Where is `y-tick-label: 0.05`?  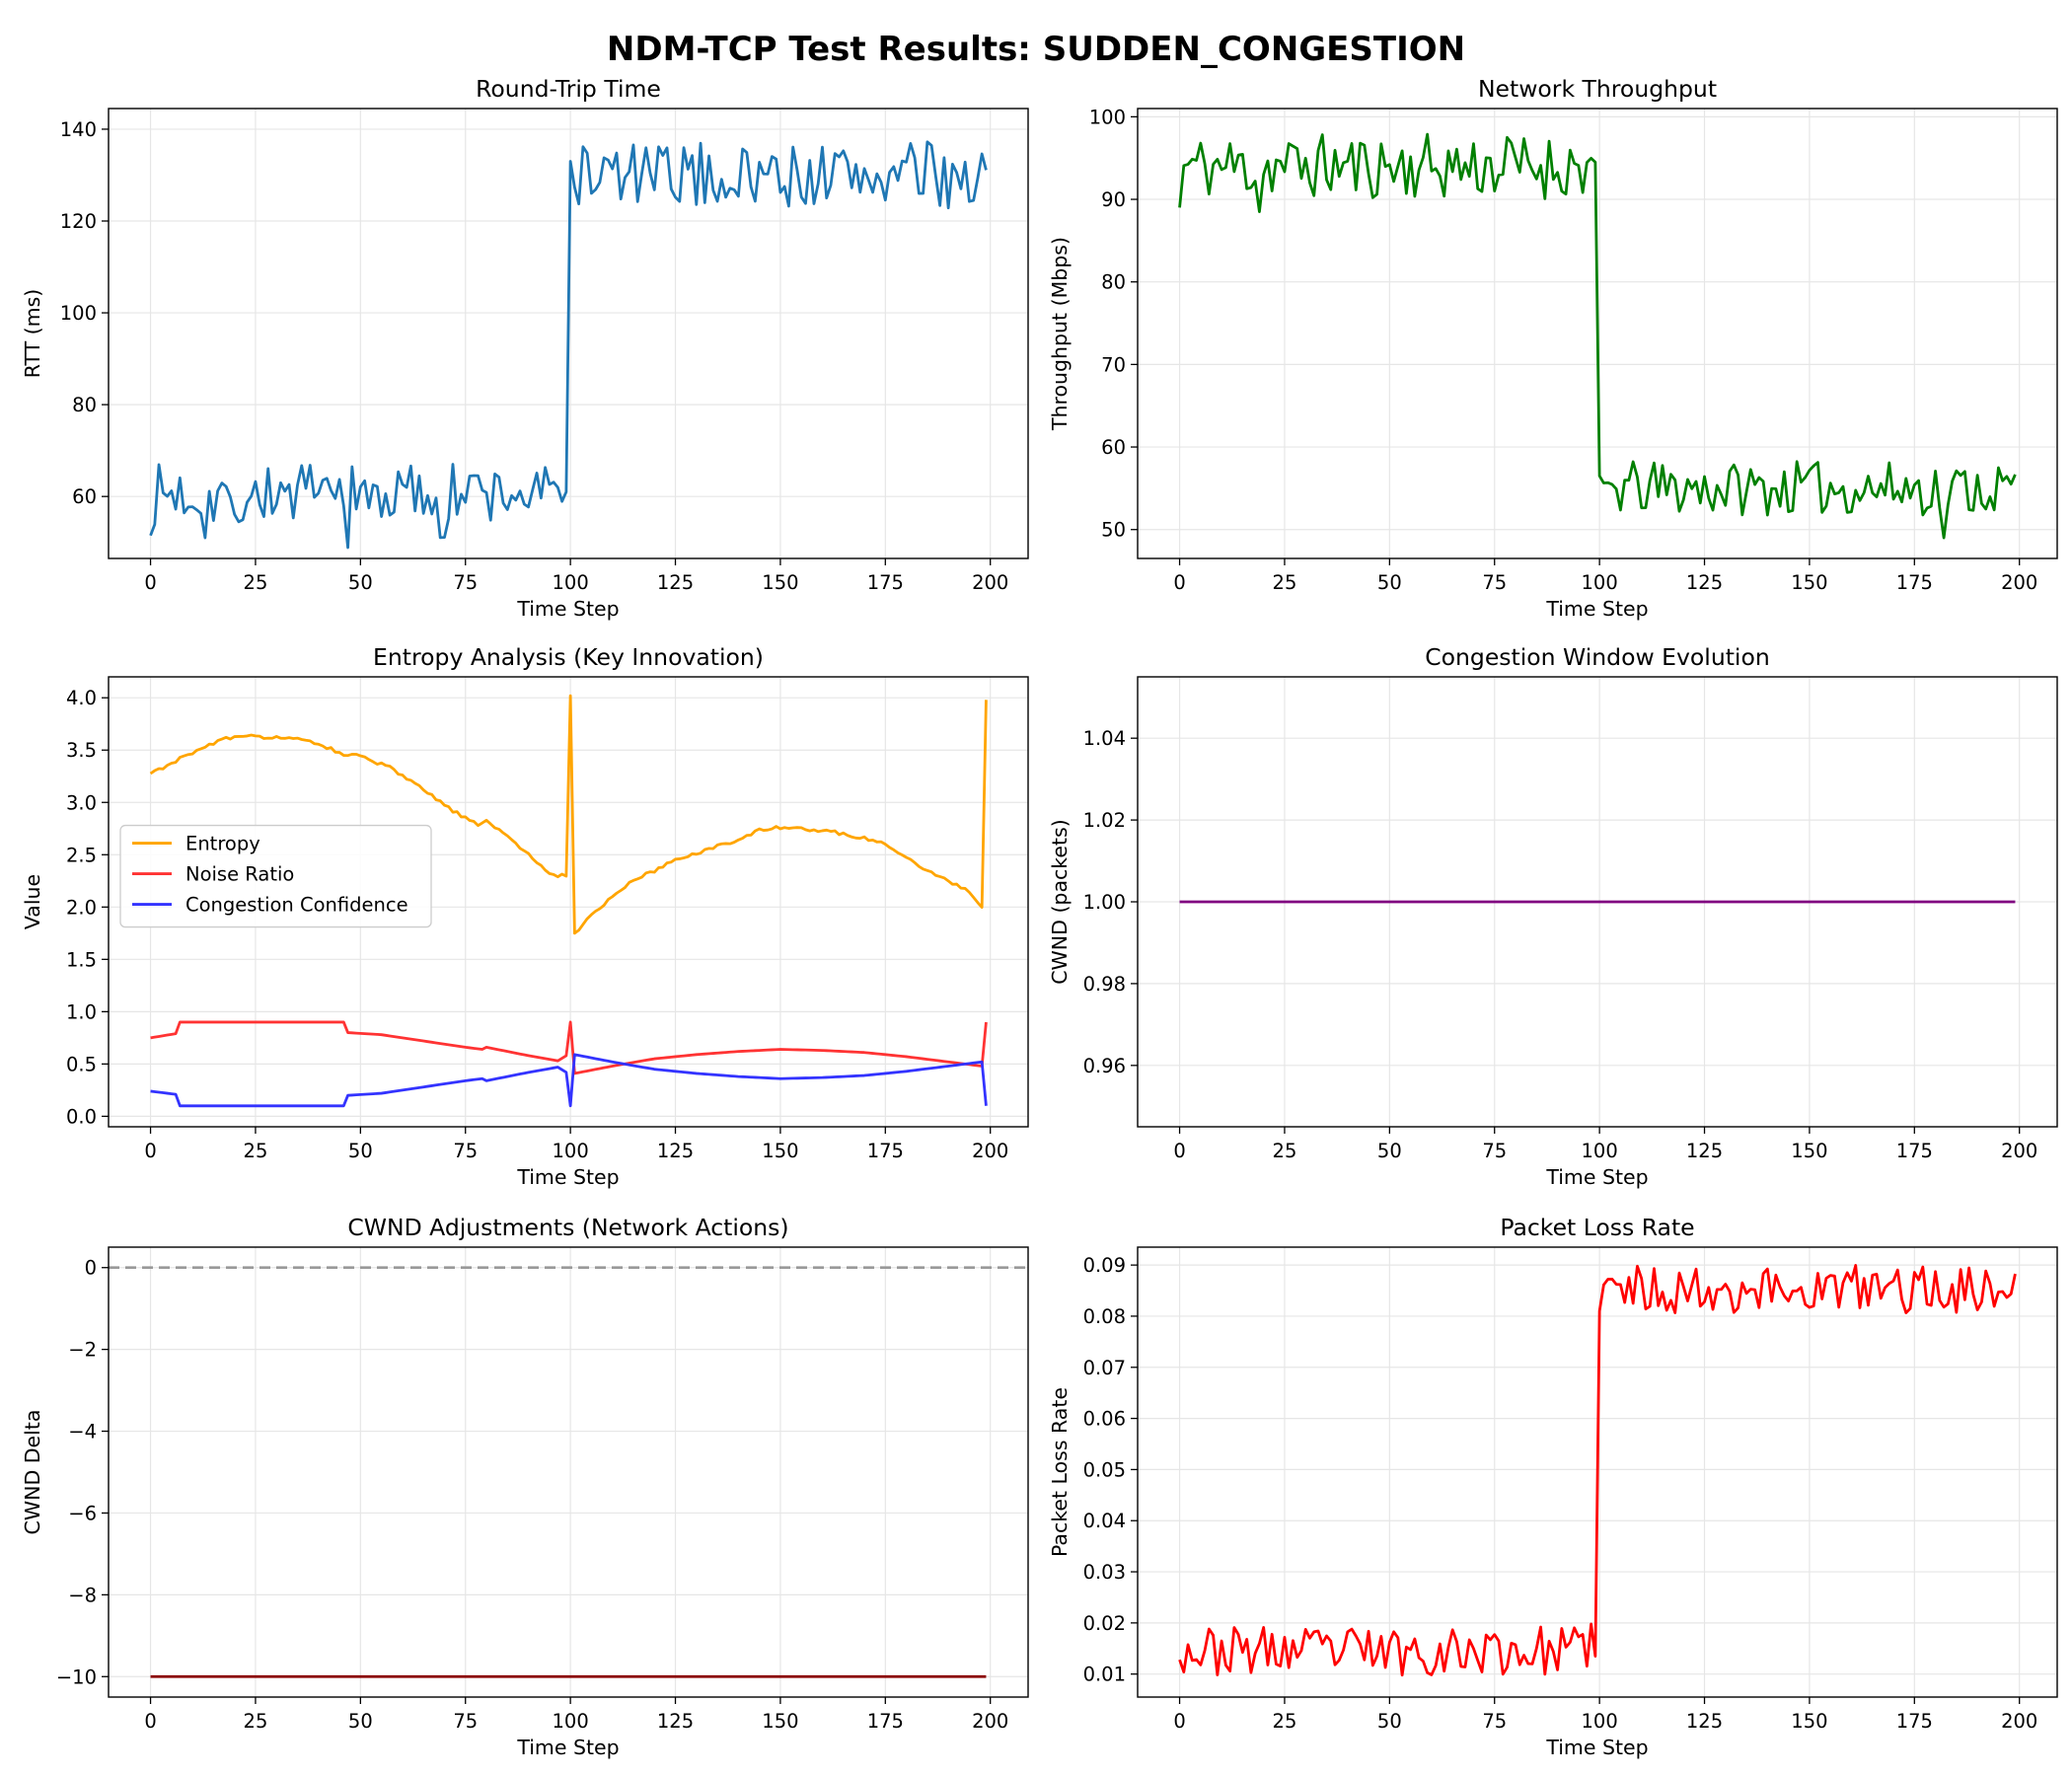
y-tick-label: 0.05 is located at coordinates (1105, 1469).